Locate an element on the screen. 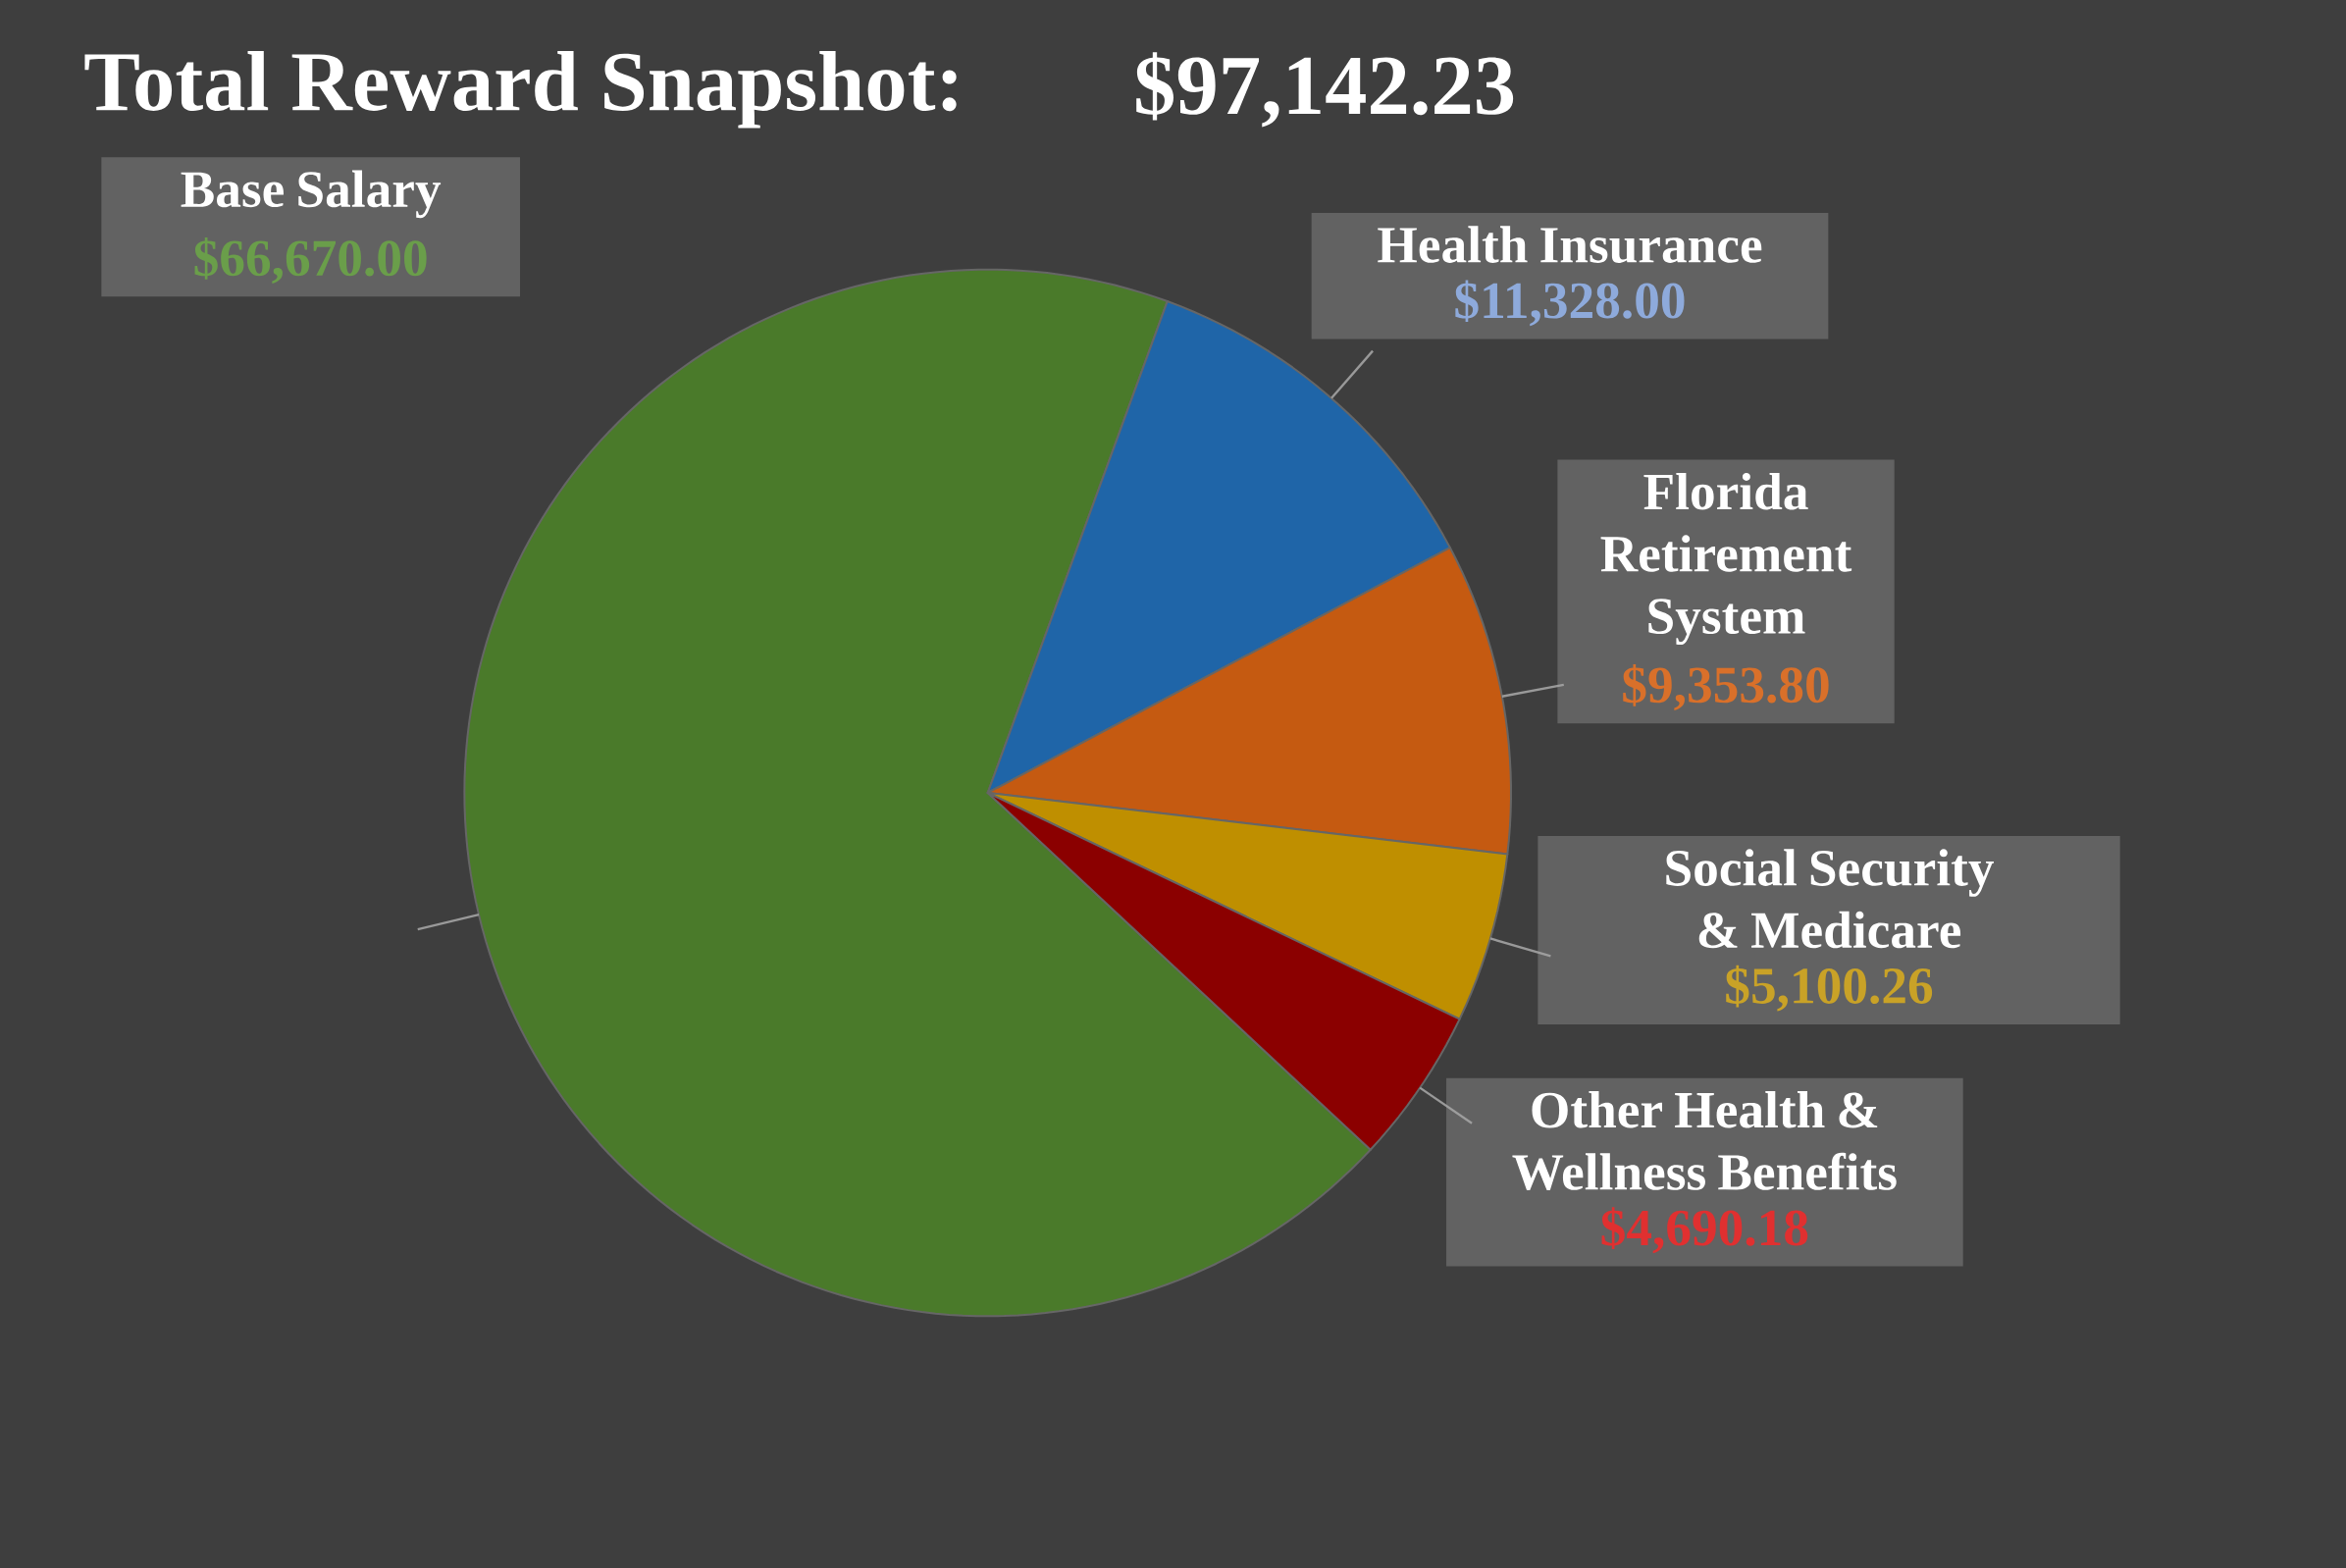  slice-label: Florida Retirement System is located at coordinates (1726, 559).